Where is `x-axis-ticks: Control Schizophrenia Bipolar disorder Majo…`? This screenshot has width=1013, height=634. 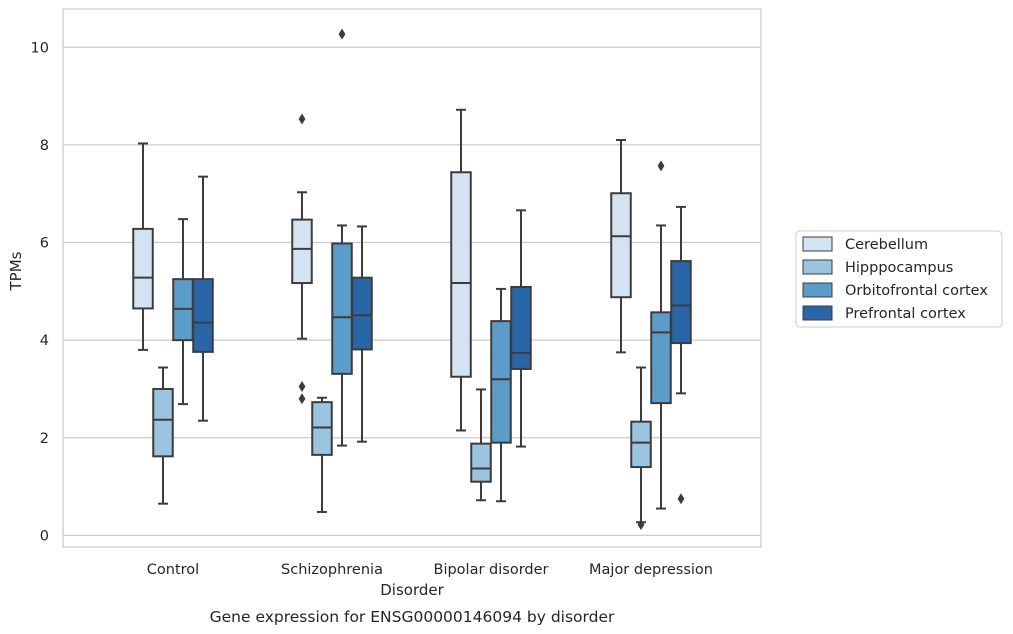 x-axis-ticks: Control Schizophrenia Bipolar disorder Majo… is located at coordinates (430, 570).